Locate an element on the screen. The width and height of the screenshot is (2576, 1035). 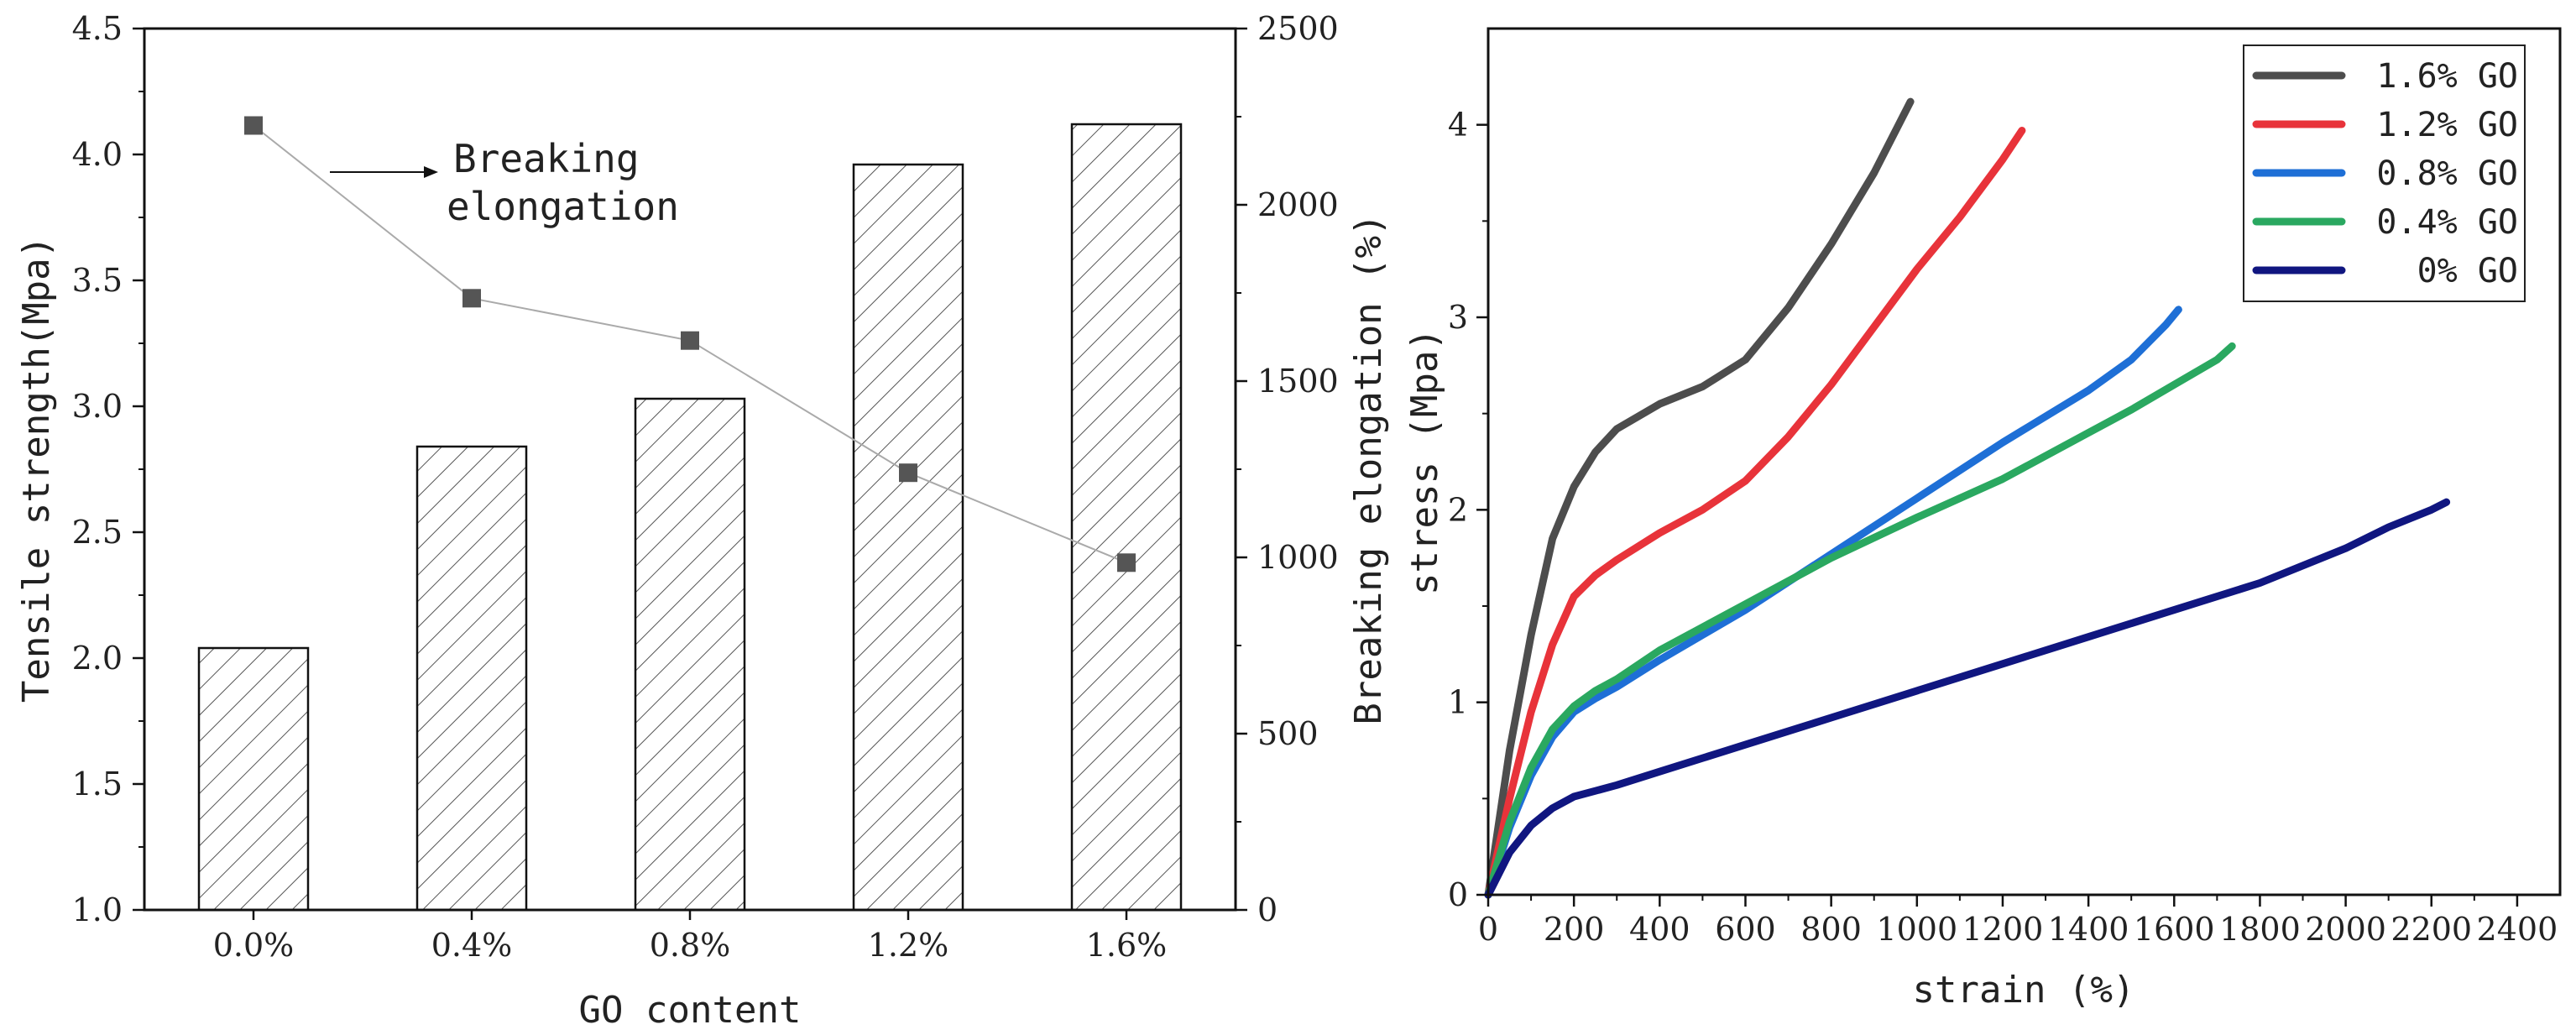
strain-xtick-label: 2200 is located at coordinates (2431, 929).